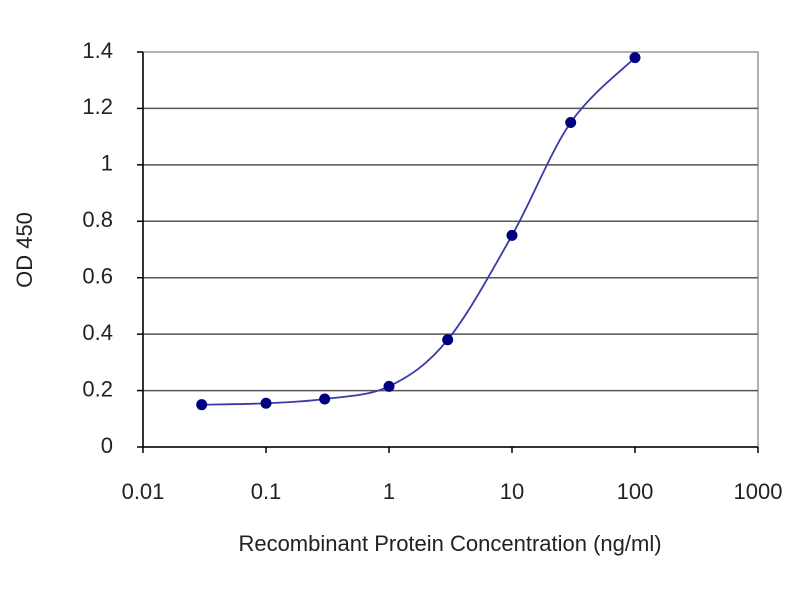 Image resolution: width=800 pixels, height=600 pixels. What do you see at coordinates (758, 491) in the screenshot?
I see `x-tick-label: 1000` at bounding box center [758, 491].